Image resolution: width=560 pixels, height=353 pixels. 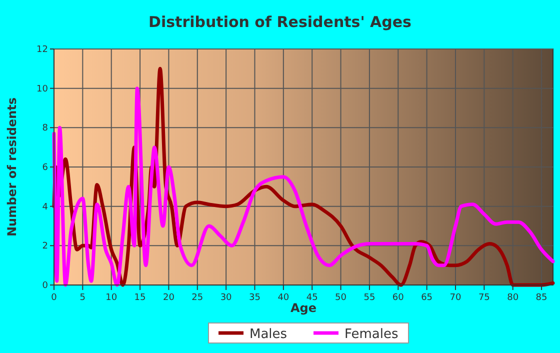 What do you see at coordinates (45, 286) in the screenshot?
I see `y-tick-label: 0` at bounding box center [45, 286].